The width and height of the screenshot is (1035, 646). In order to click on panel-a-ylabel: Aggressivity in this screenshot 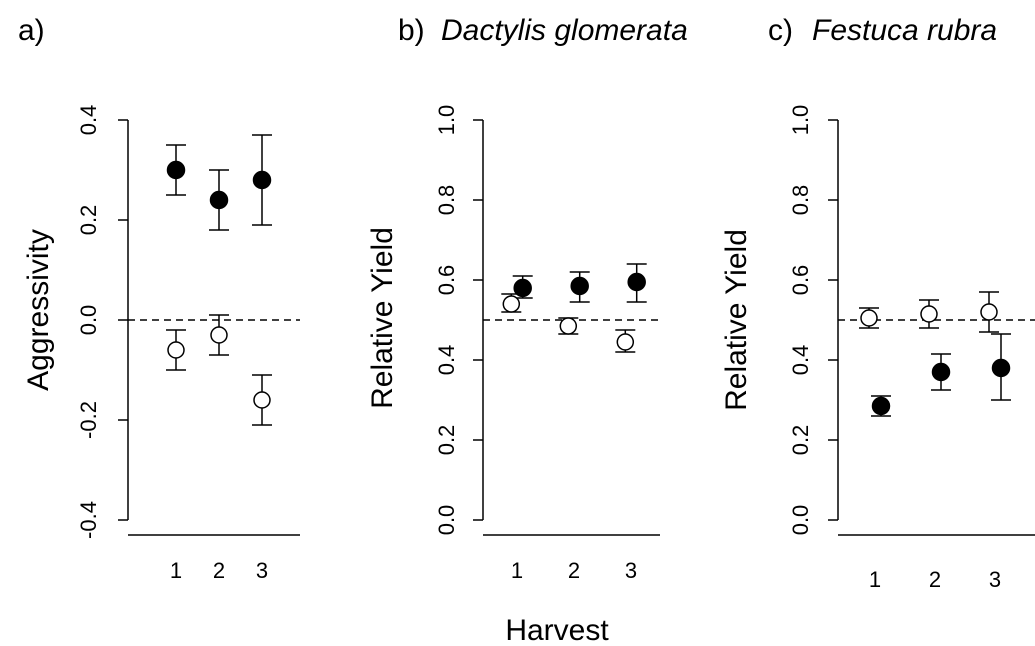, I will do `click(38, 310)`.